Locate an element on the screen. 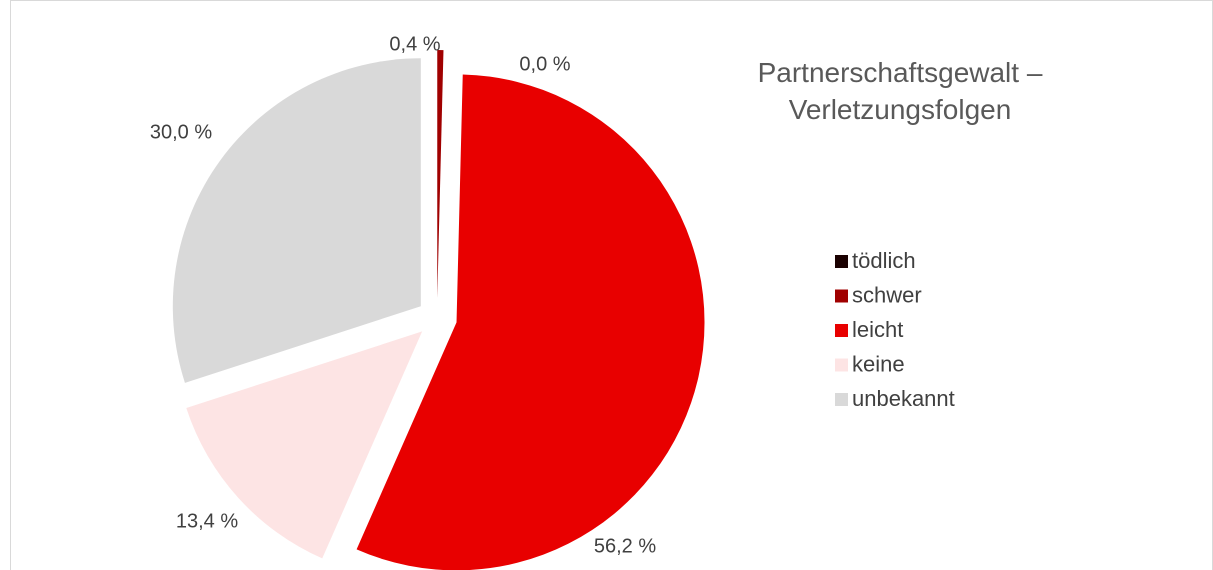 The width and height of the screenshot is (1213, 570). legend-label: unbekannt is located at coordinates (903, 398).